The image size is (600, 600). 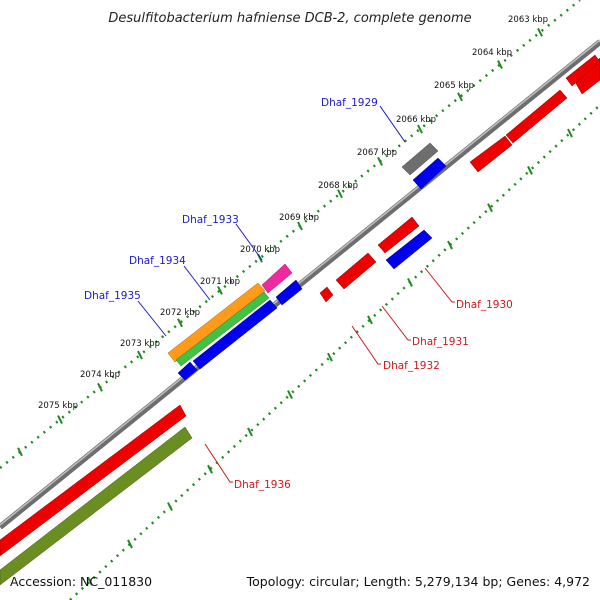 What do you see at coordinates (454, 86) in the screenshot?
I see `ruler-label: 2065 kbp` at bounding box center [454, 86].